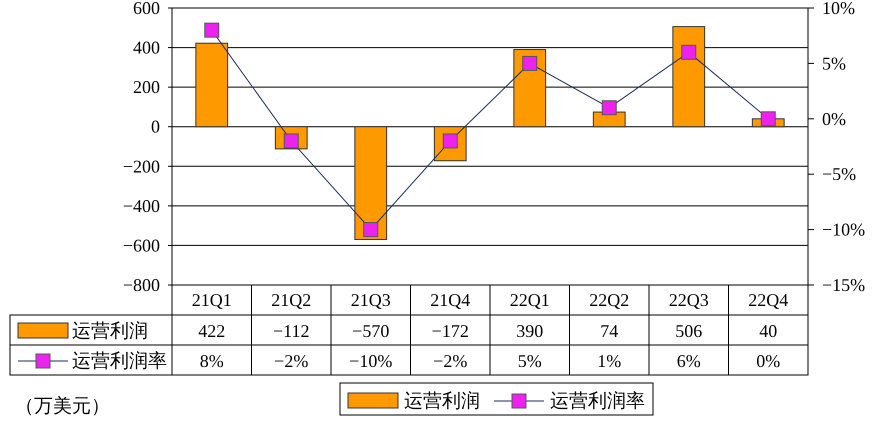  I want to click on legend-label: 运营利润, so click(110, 331).